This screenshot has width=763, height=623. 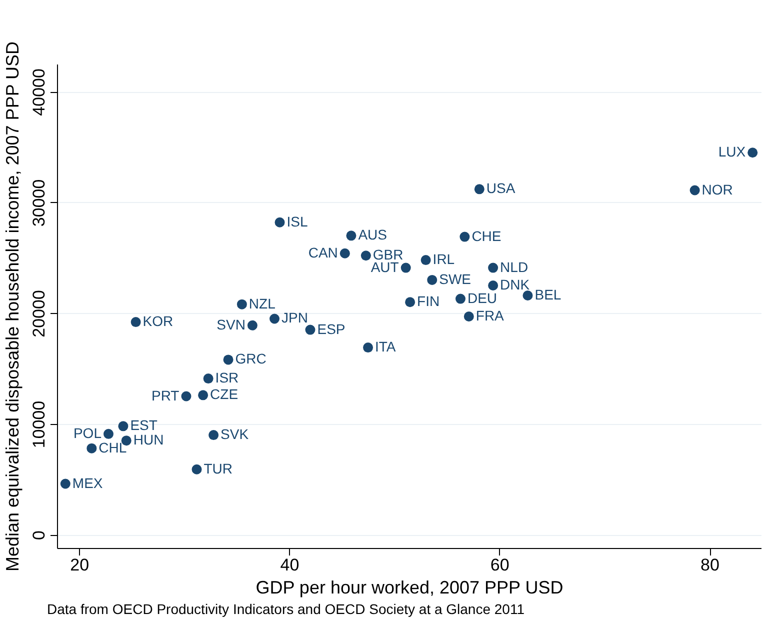 What do you see at coordinates (482, 298) in the screenshot?
I see `data-label: DEU` at bounding box center [482, 298].